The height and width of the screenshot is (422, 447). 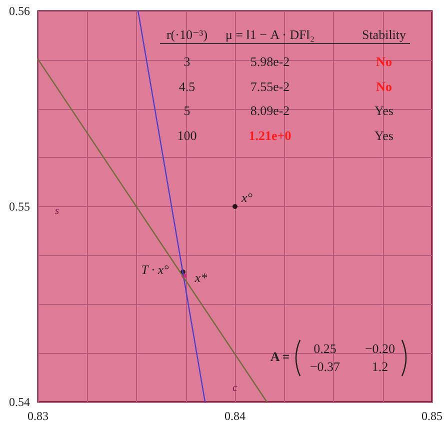 I want to click on x-tick-label: 0.83, so click(x=38, y=415).